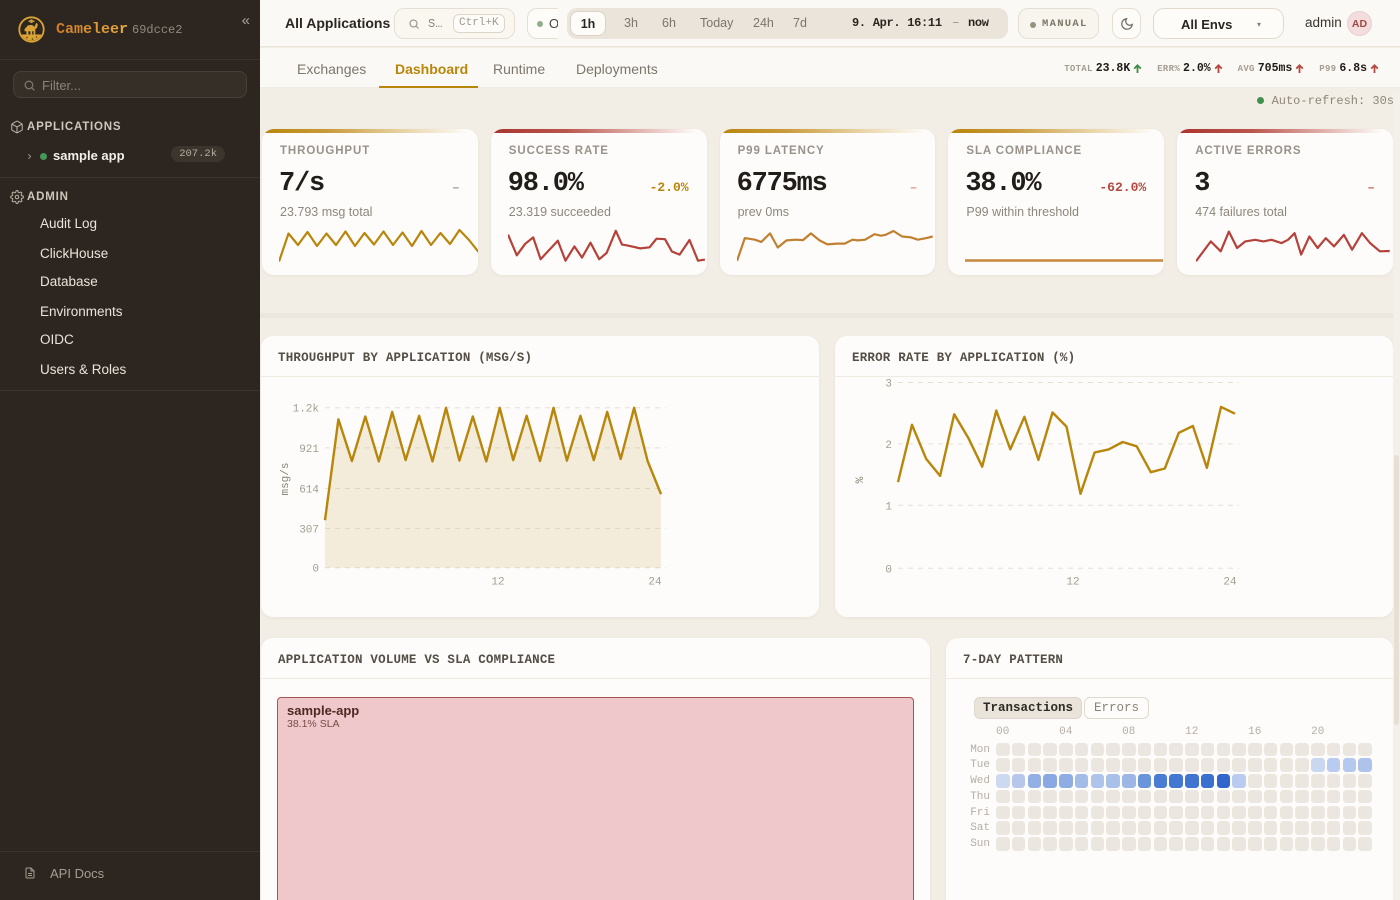 The height and width of the screenshot is (900, 1400). I want to click on svg-text: 307, so click(309, 530).